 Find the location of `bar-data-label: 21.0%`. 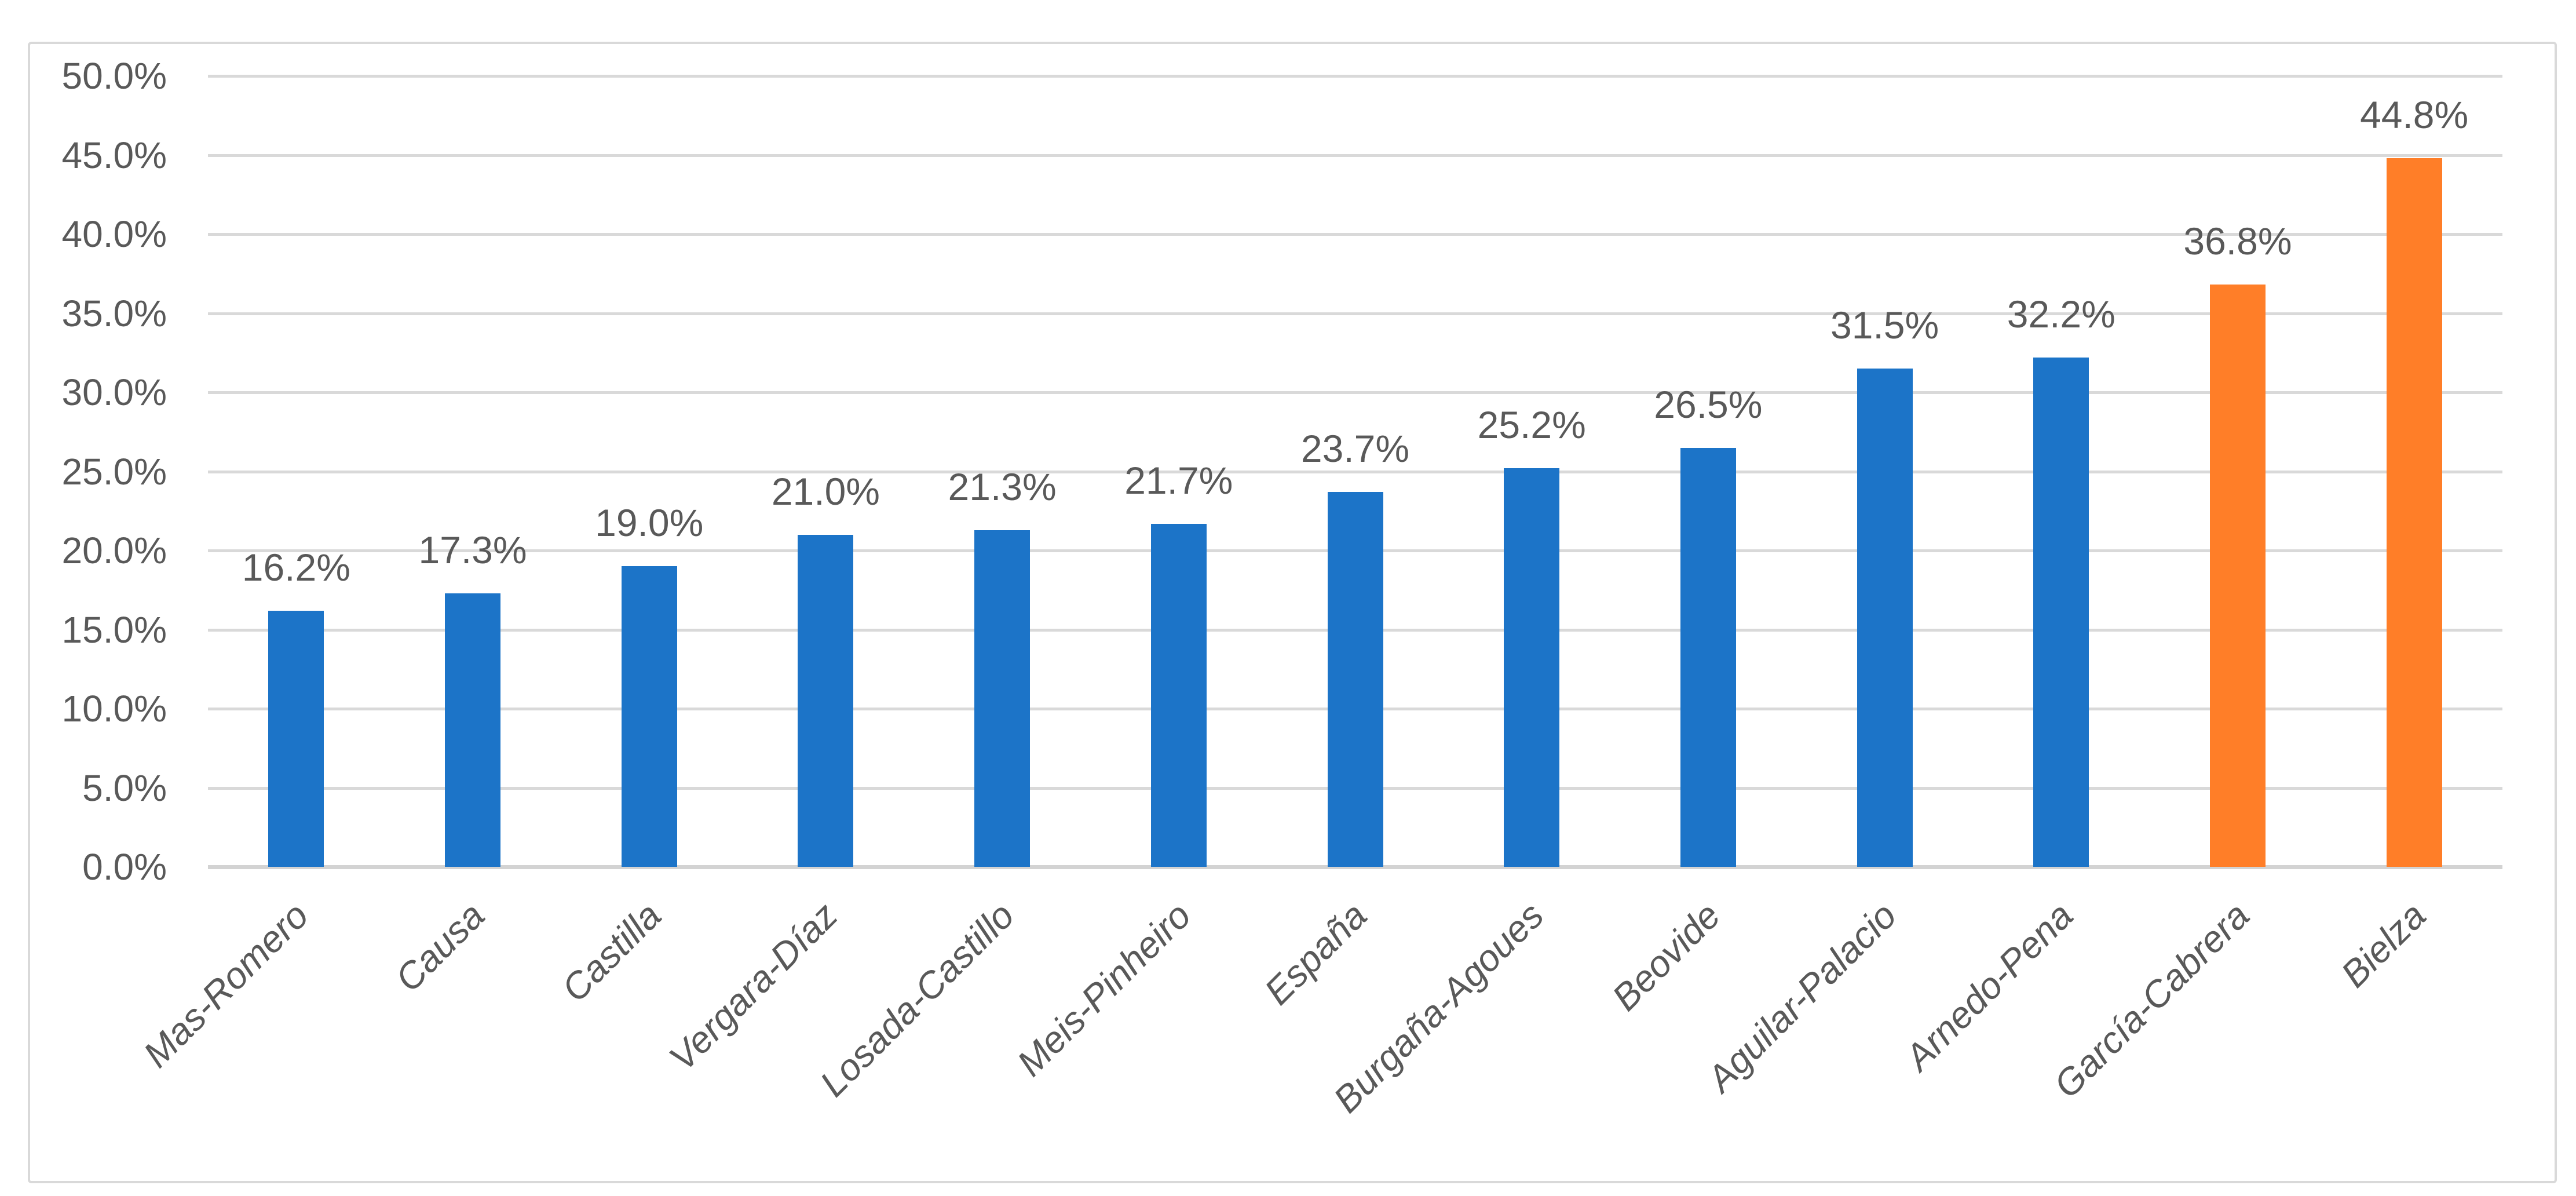

bar-data-label: 21.0% is located at coordinates (826, 491).